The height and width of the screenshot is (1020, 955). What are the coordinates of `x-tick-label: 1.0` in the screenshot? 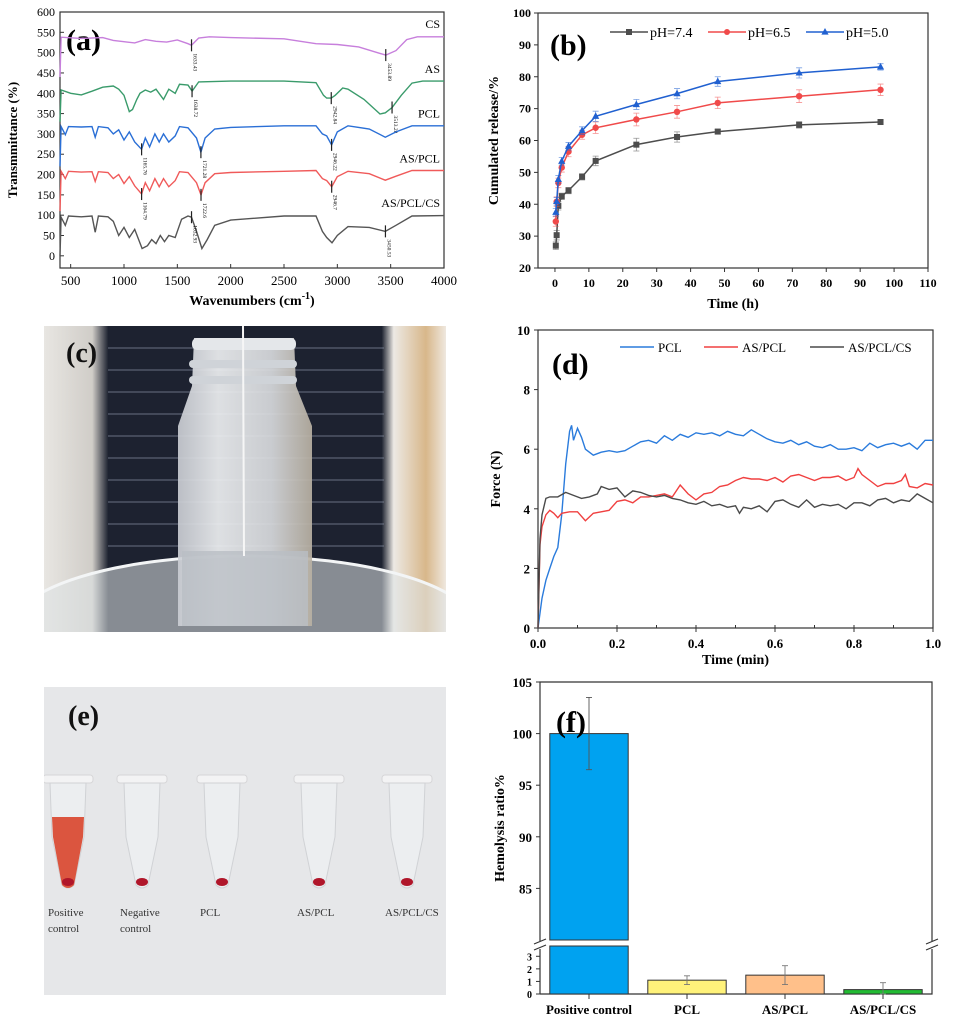 It's located at (933, 643).